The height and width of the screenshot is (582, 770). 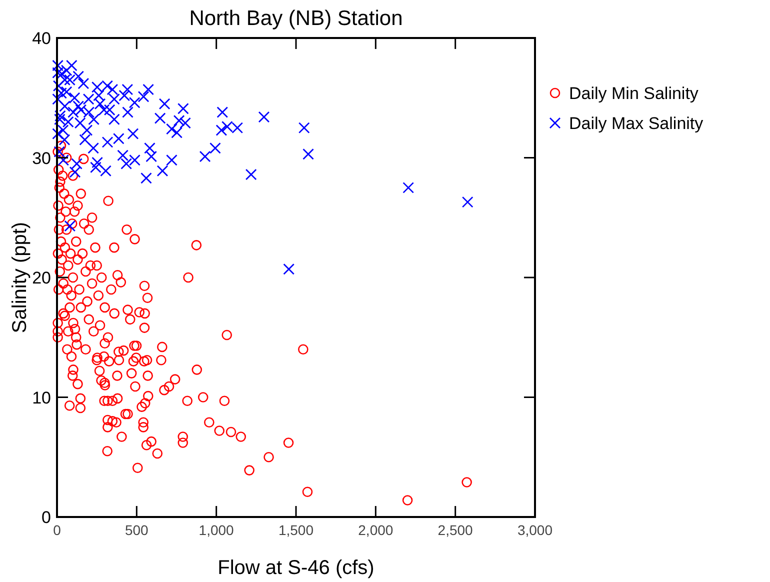 I want to click on legend-label: Daily Max Salinity, so click(x=636, y=123).